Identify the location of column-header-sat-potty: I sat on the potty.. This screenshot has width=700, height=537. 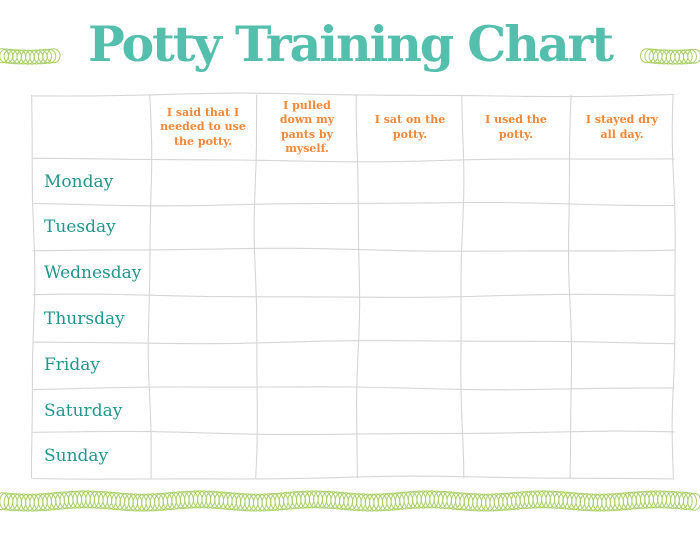
(410, 127).